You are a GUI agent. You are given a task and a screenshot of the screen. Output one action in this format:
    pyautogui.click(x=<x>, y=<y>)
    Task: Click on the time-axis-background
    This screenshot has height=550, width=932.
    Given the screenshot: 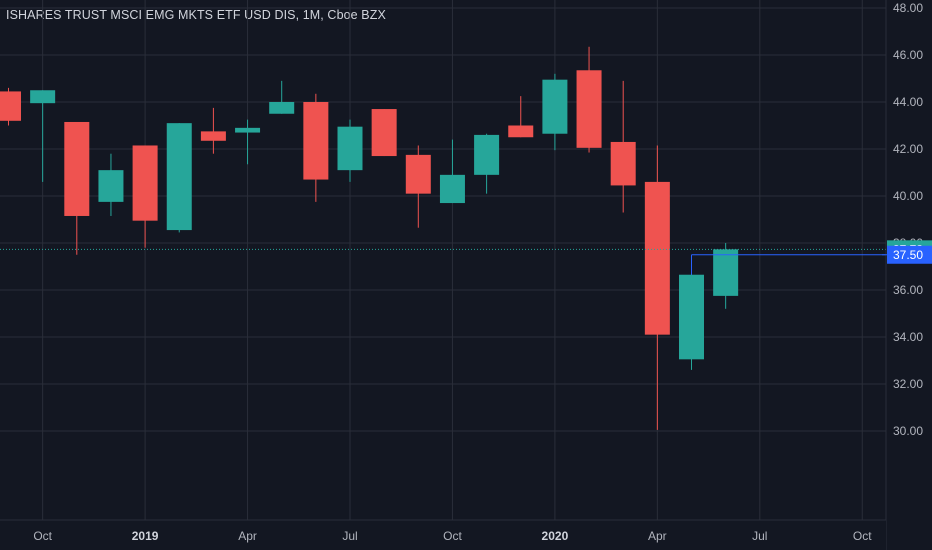 What is the action you would take?
    pyautogui.click(x=443, y=535)
    